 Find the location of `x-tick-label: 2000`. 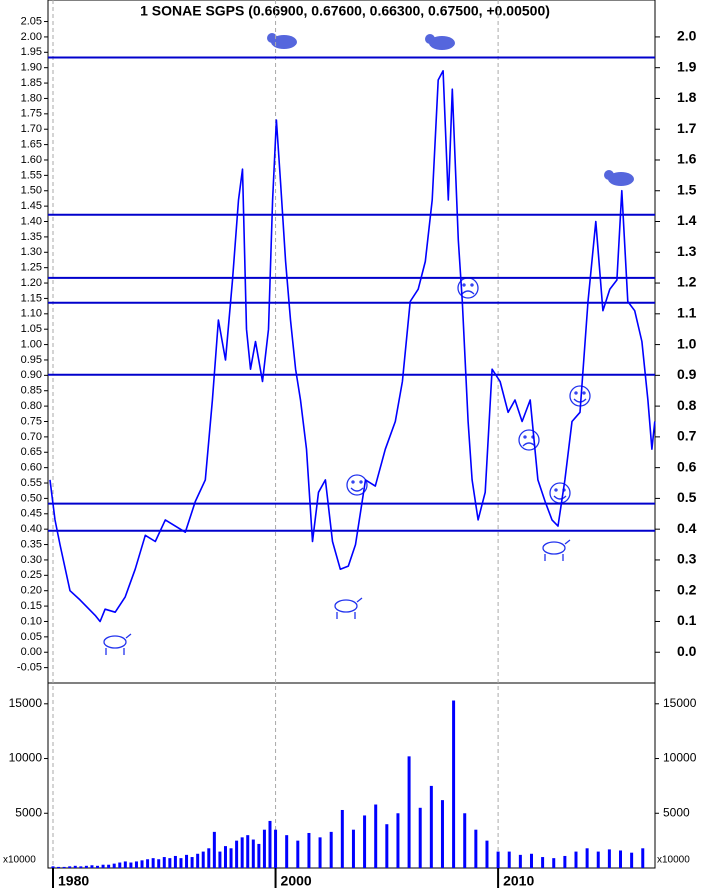

x-tick-label: 2000 is located at coordinates (296, 881).